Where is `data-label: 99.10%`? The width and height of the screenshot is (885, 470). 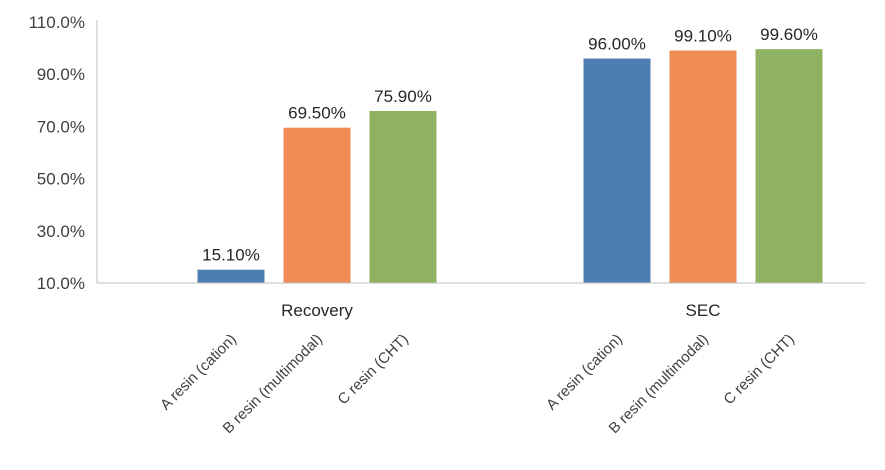 data-label: 99.10% is located at coordinates (703, 35).